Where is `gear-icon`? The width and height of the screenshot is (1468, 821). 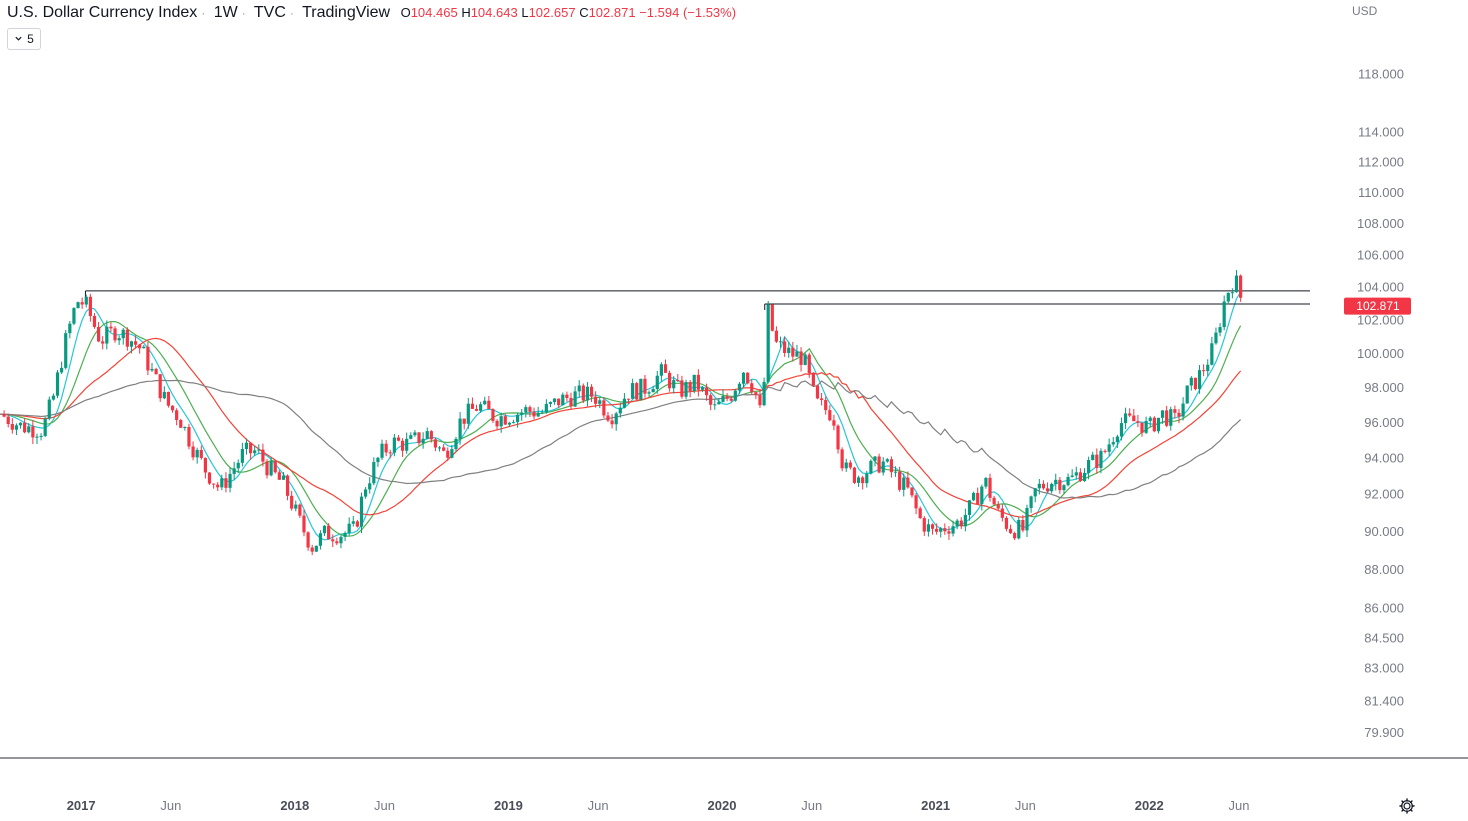
gear-icon is located at coordinates (1407, 806).